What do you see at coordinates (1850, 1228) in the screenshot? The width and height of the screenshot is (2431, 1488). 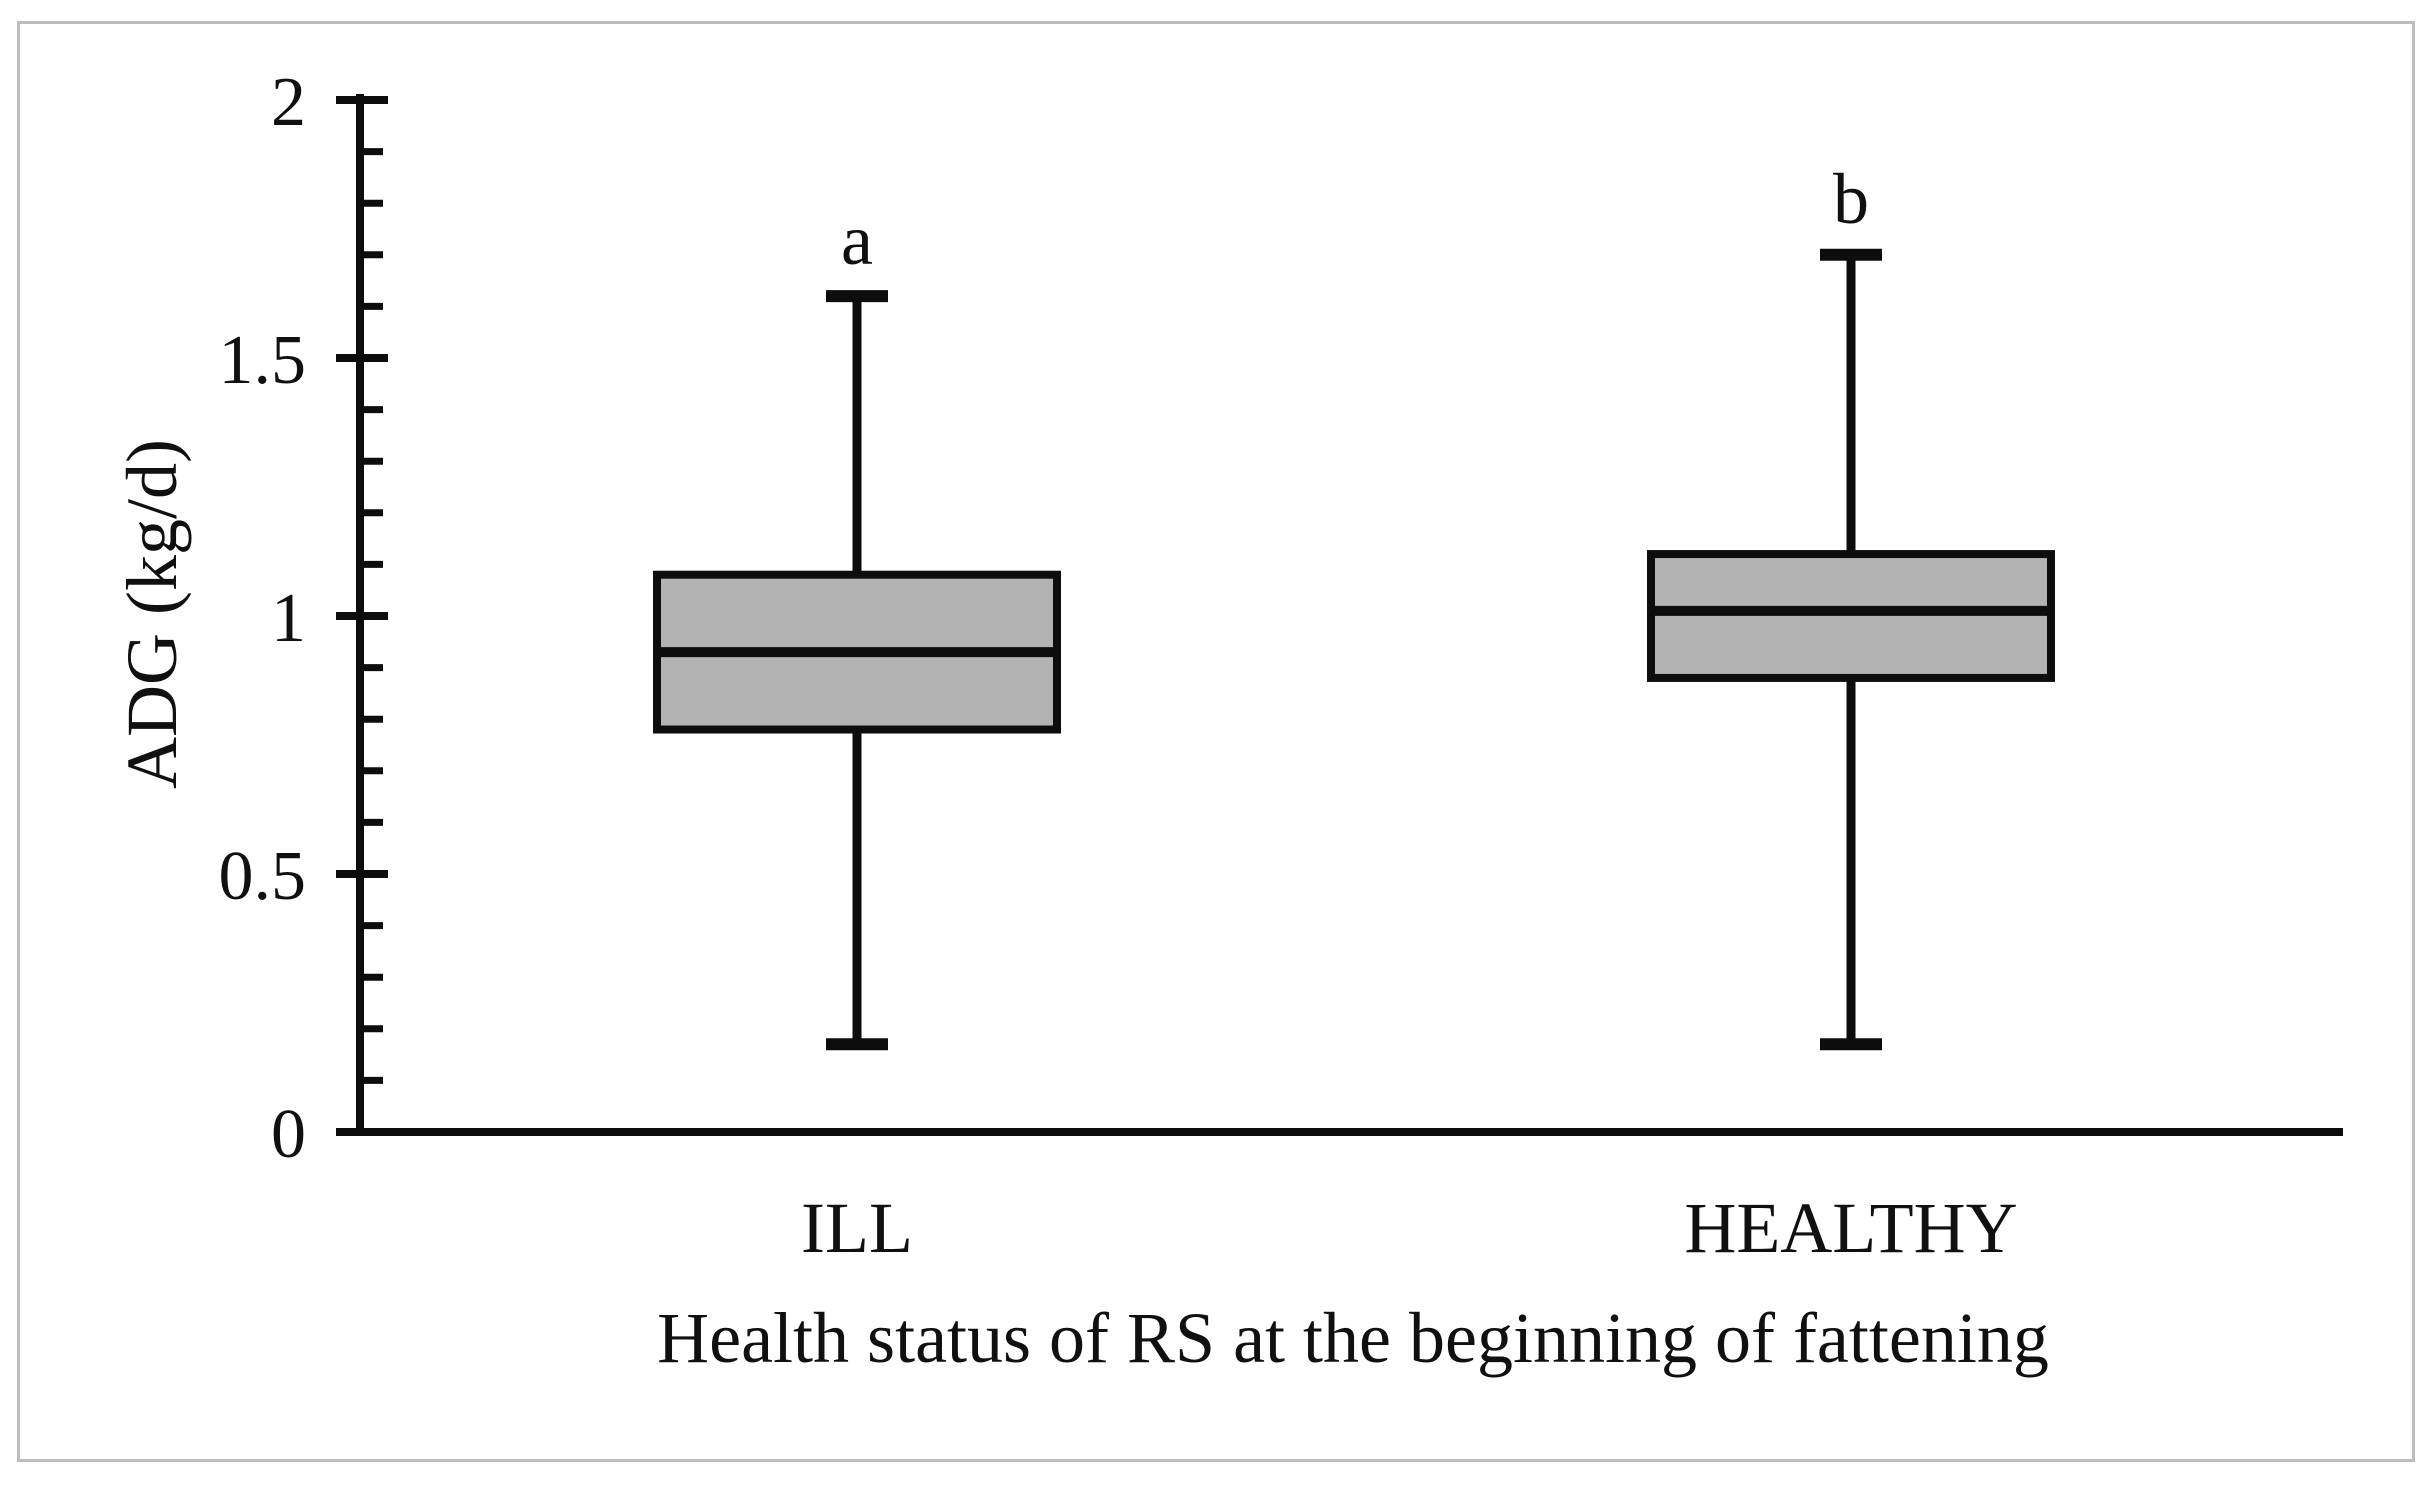 I see `healthy-category-label: HEALTHY` at bounding box center [1850, 1228].